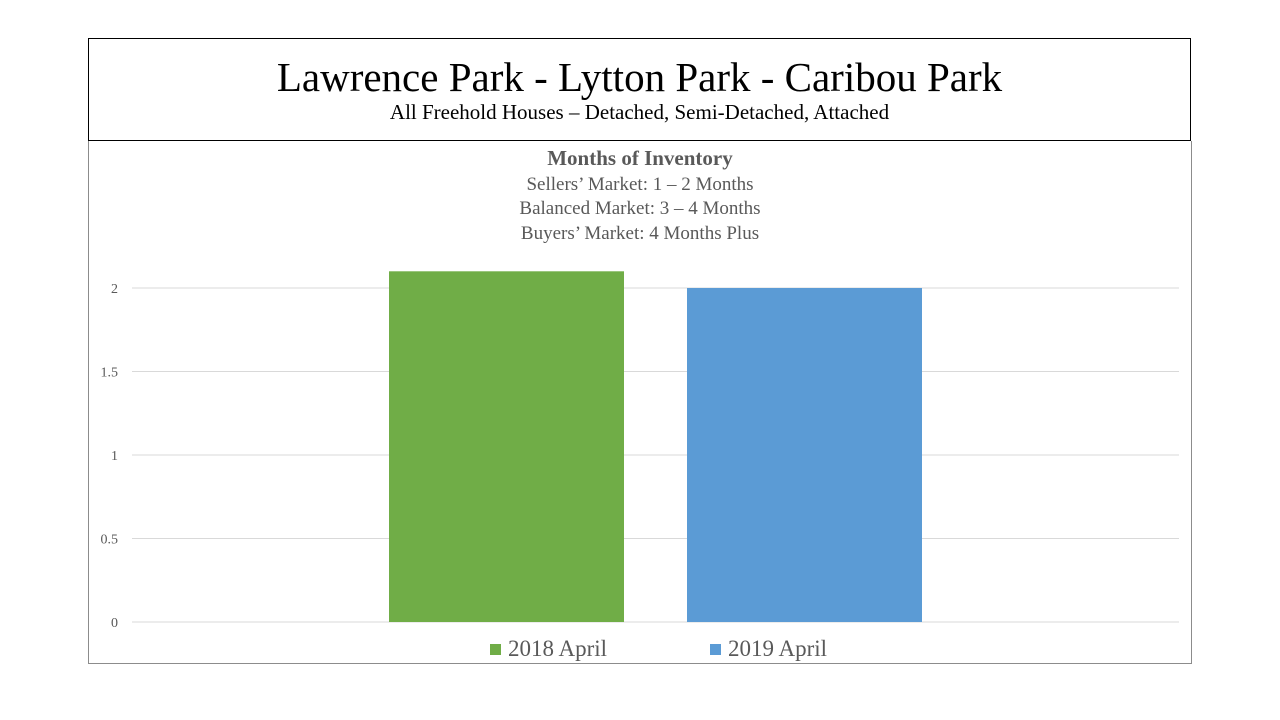 The height and width of the screenshot is (720, 1280). Describe the element at coordinates (640, 184) in the screenshot. I see `sellers-market-note: Sellers’ Market: 1 – 2 Months` at that location.